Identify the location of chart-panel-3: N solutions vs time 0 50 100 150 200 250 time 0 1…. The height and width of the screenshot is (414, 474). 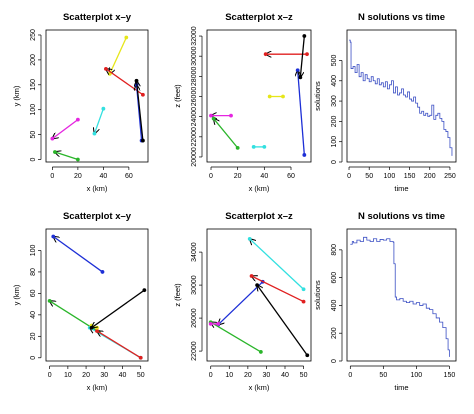
(385, 102).